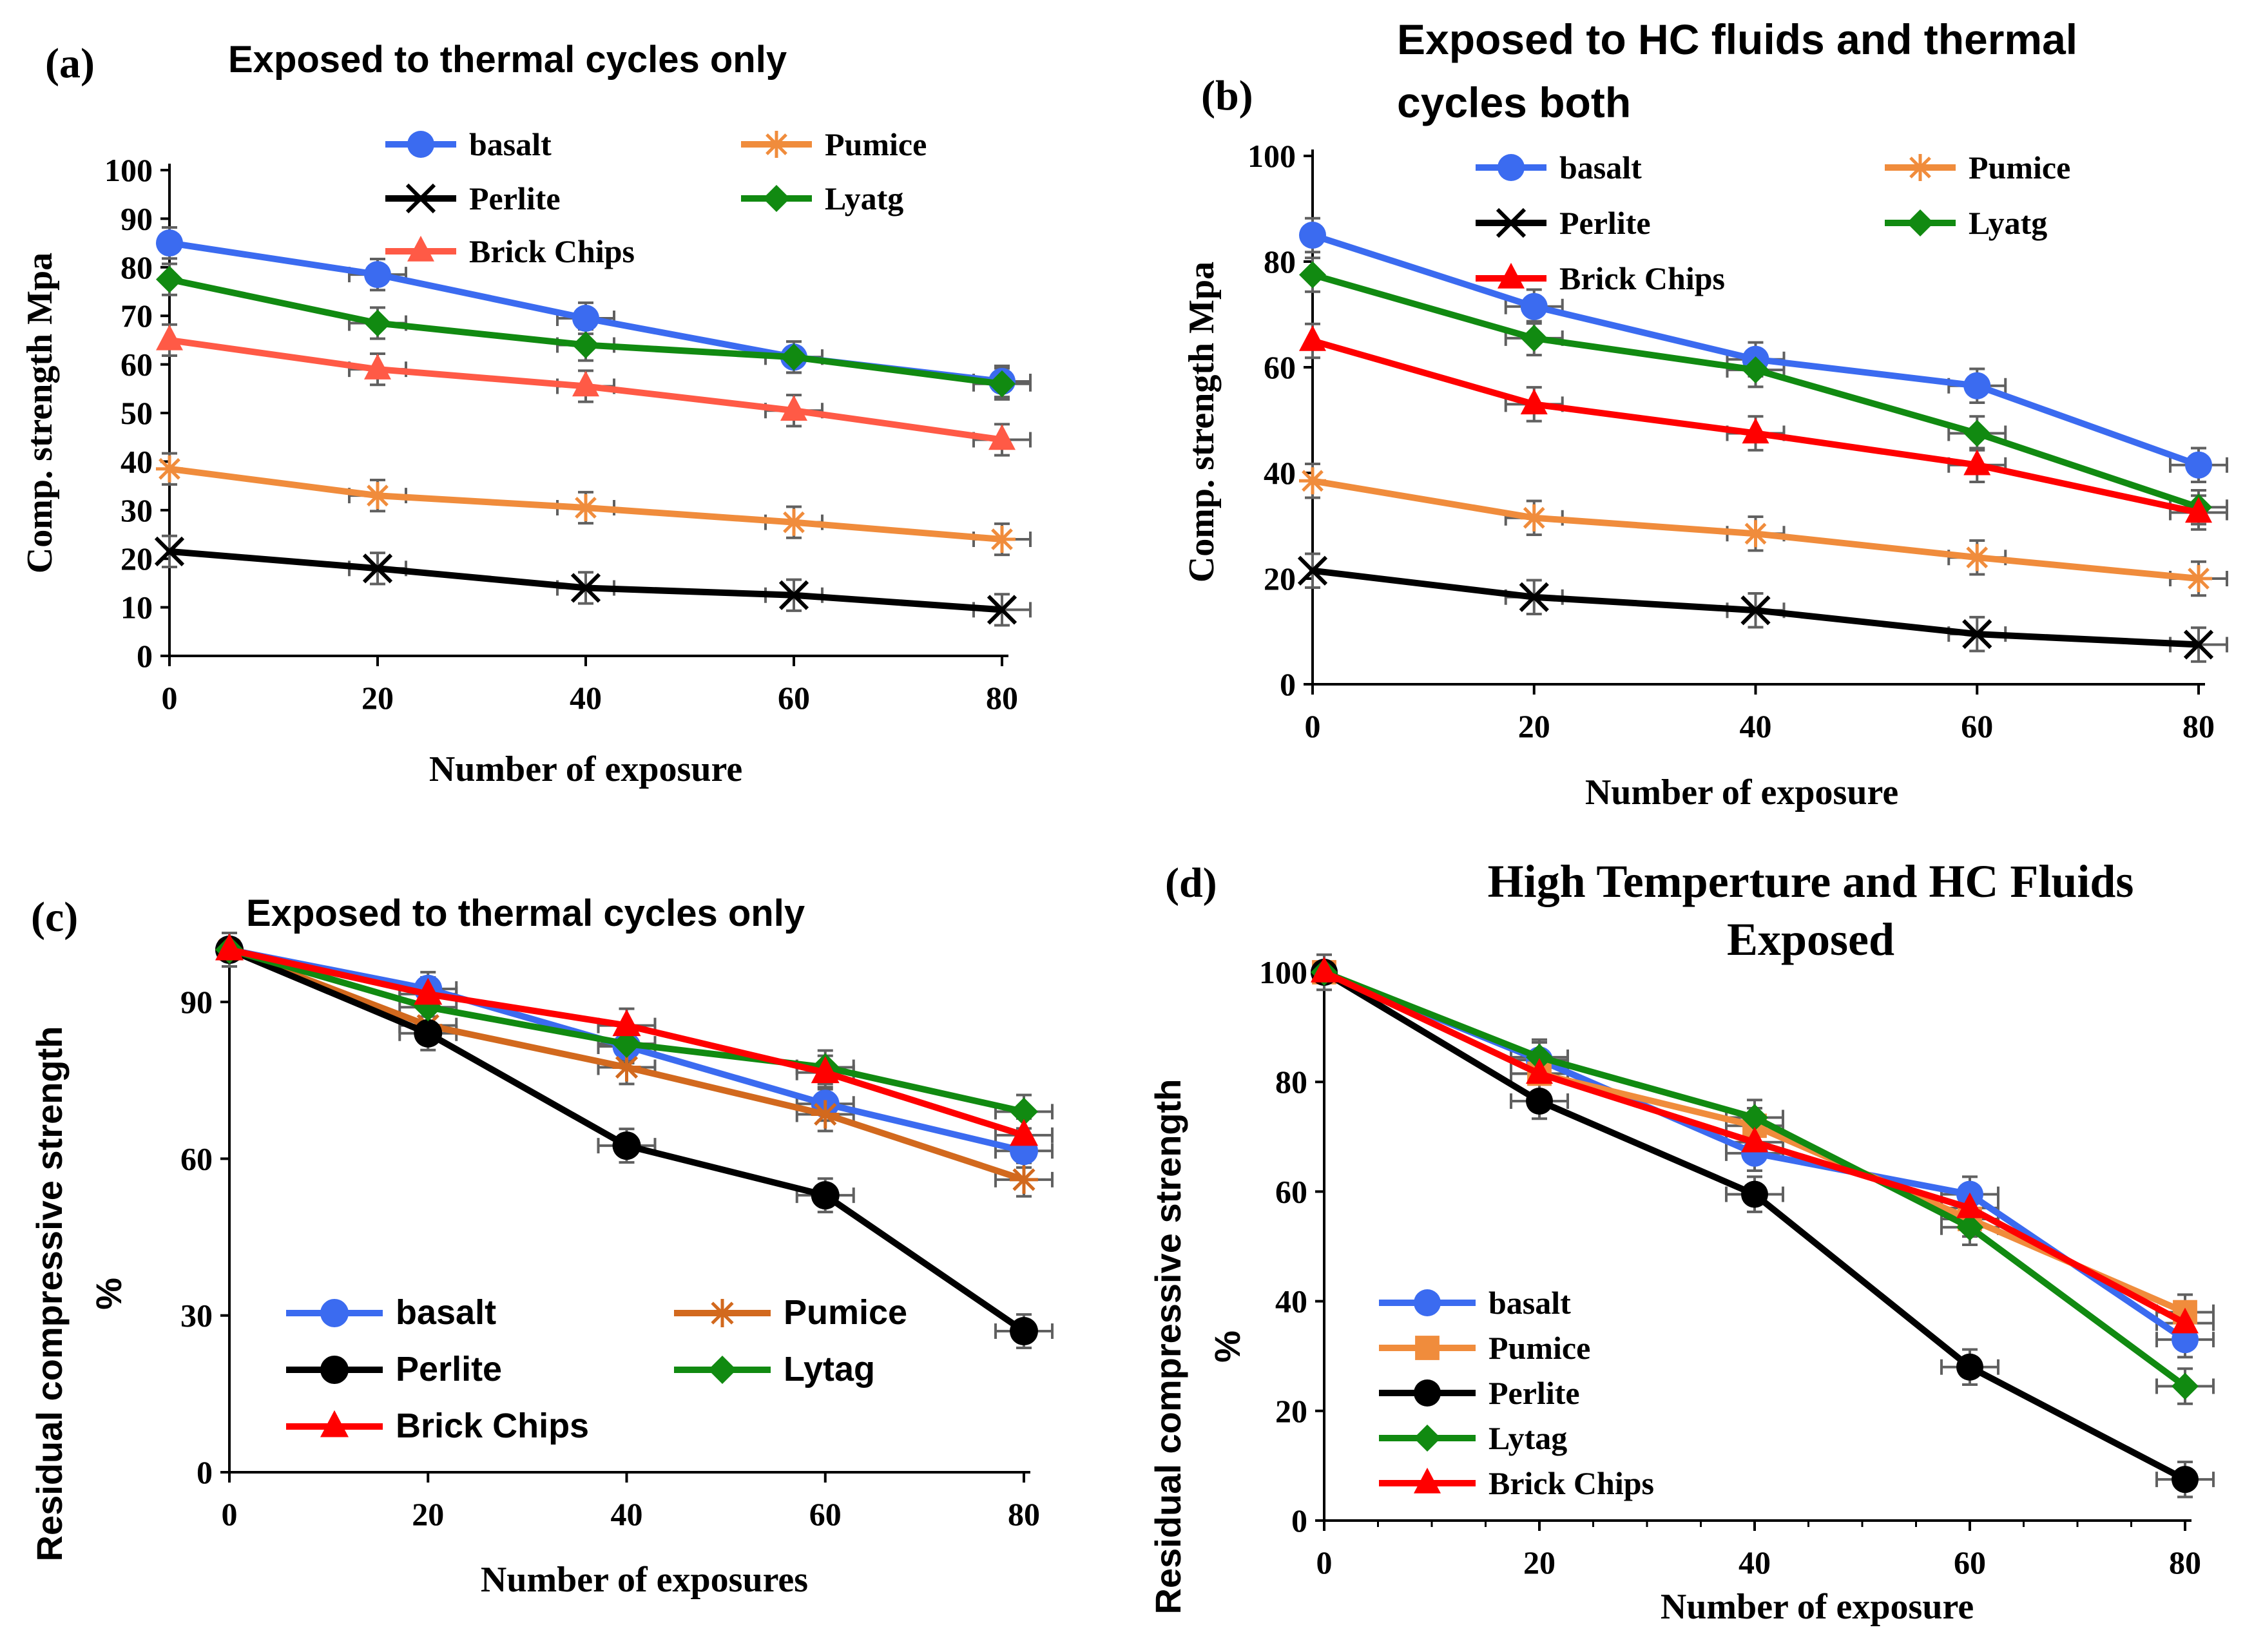 This screenshot has width=2254, height=1652. What do you see at coordinates (1811, 881) in the screenshot?
I see `chart-title: High Temperture and HC Fluids` at bounding box center [1811, 881].